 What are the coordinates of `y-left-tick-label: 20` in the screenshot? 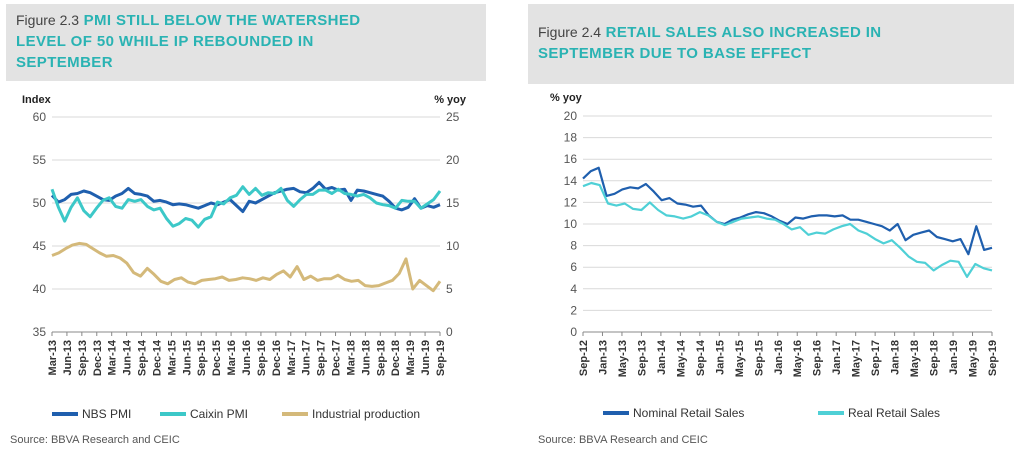 It's located at (571, 116).